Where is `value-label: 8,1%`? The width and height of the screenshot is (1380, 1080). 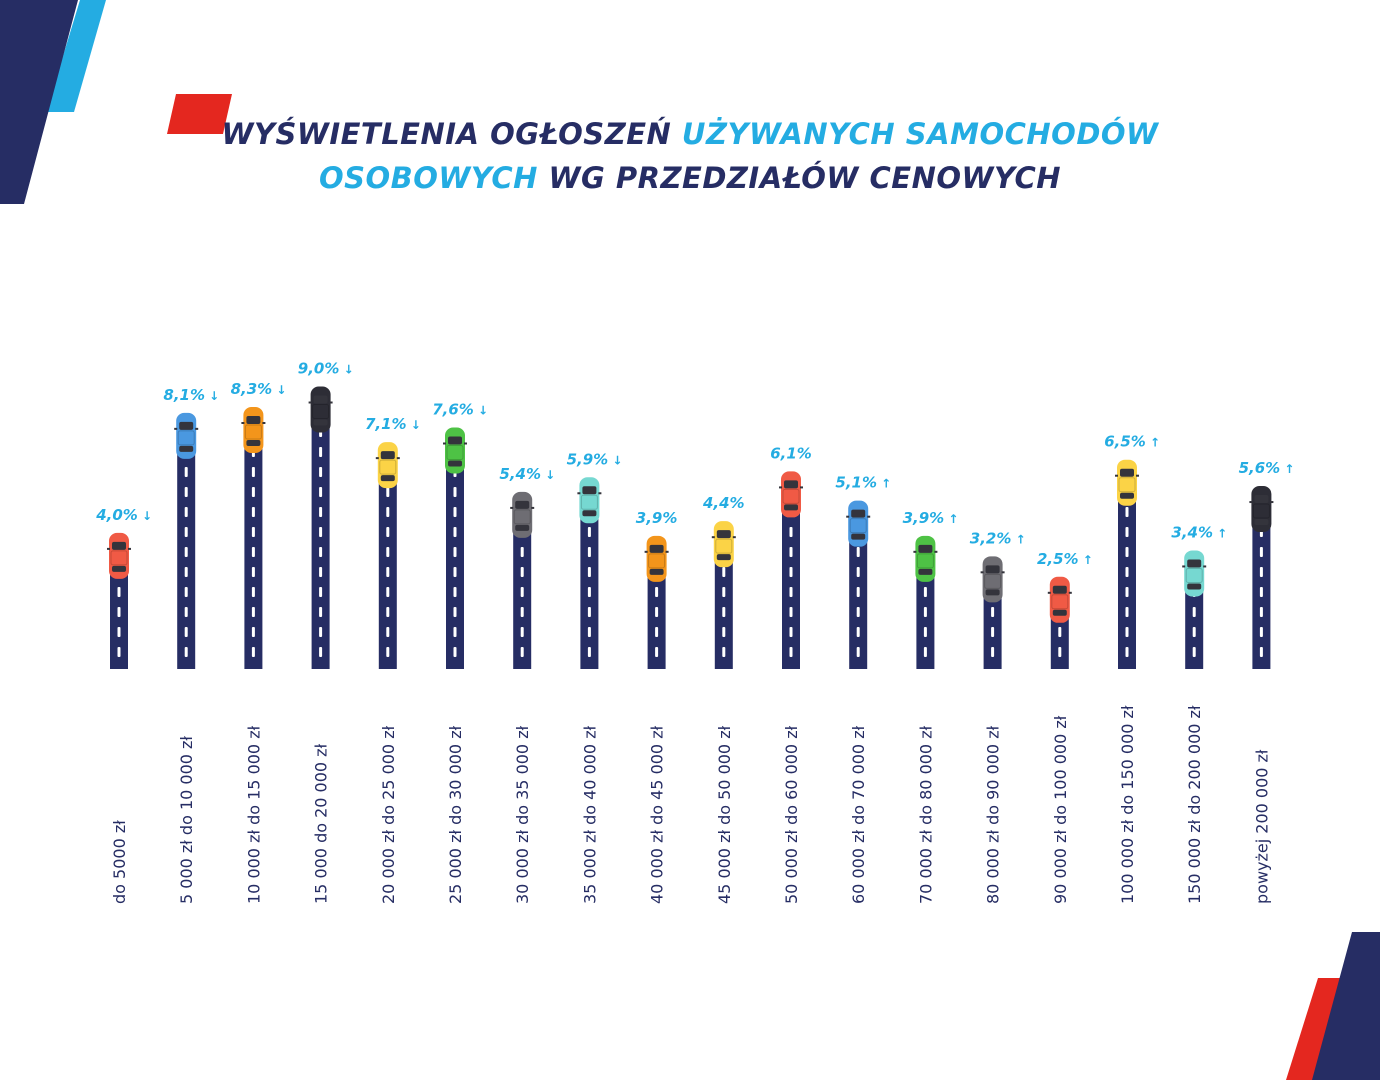 value-label: 8,1% is located at coordinates (184, 395).